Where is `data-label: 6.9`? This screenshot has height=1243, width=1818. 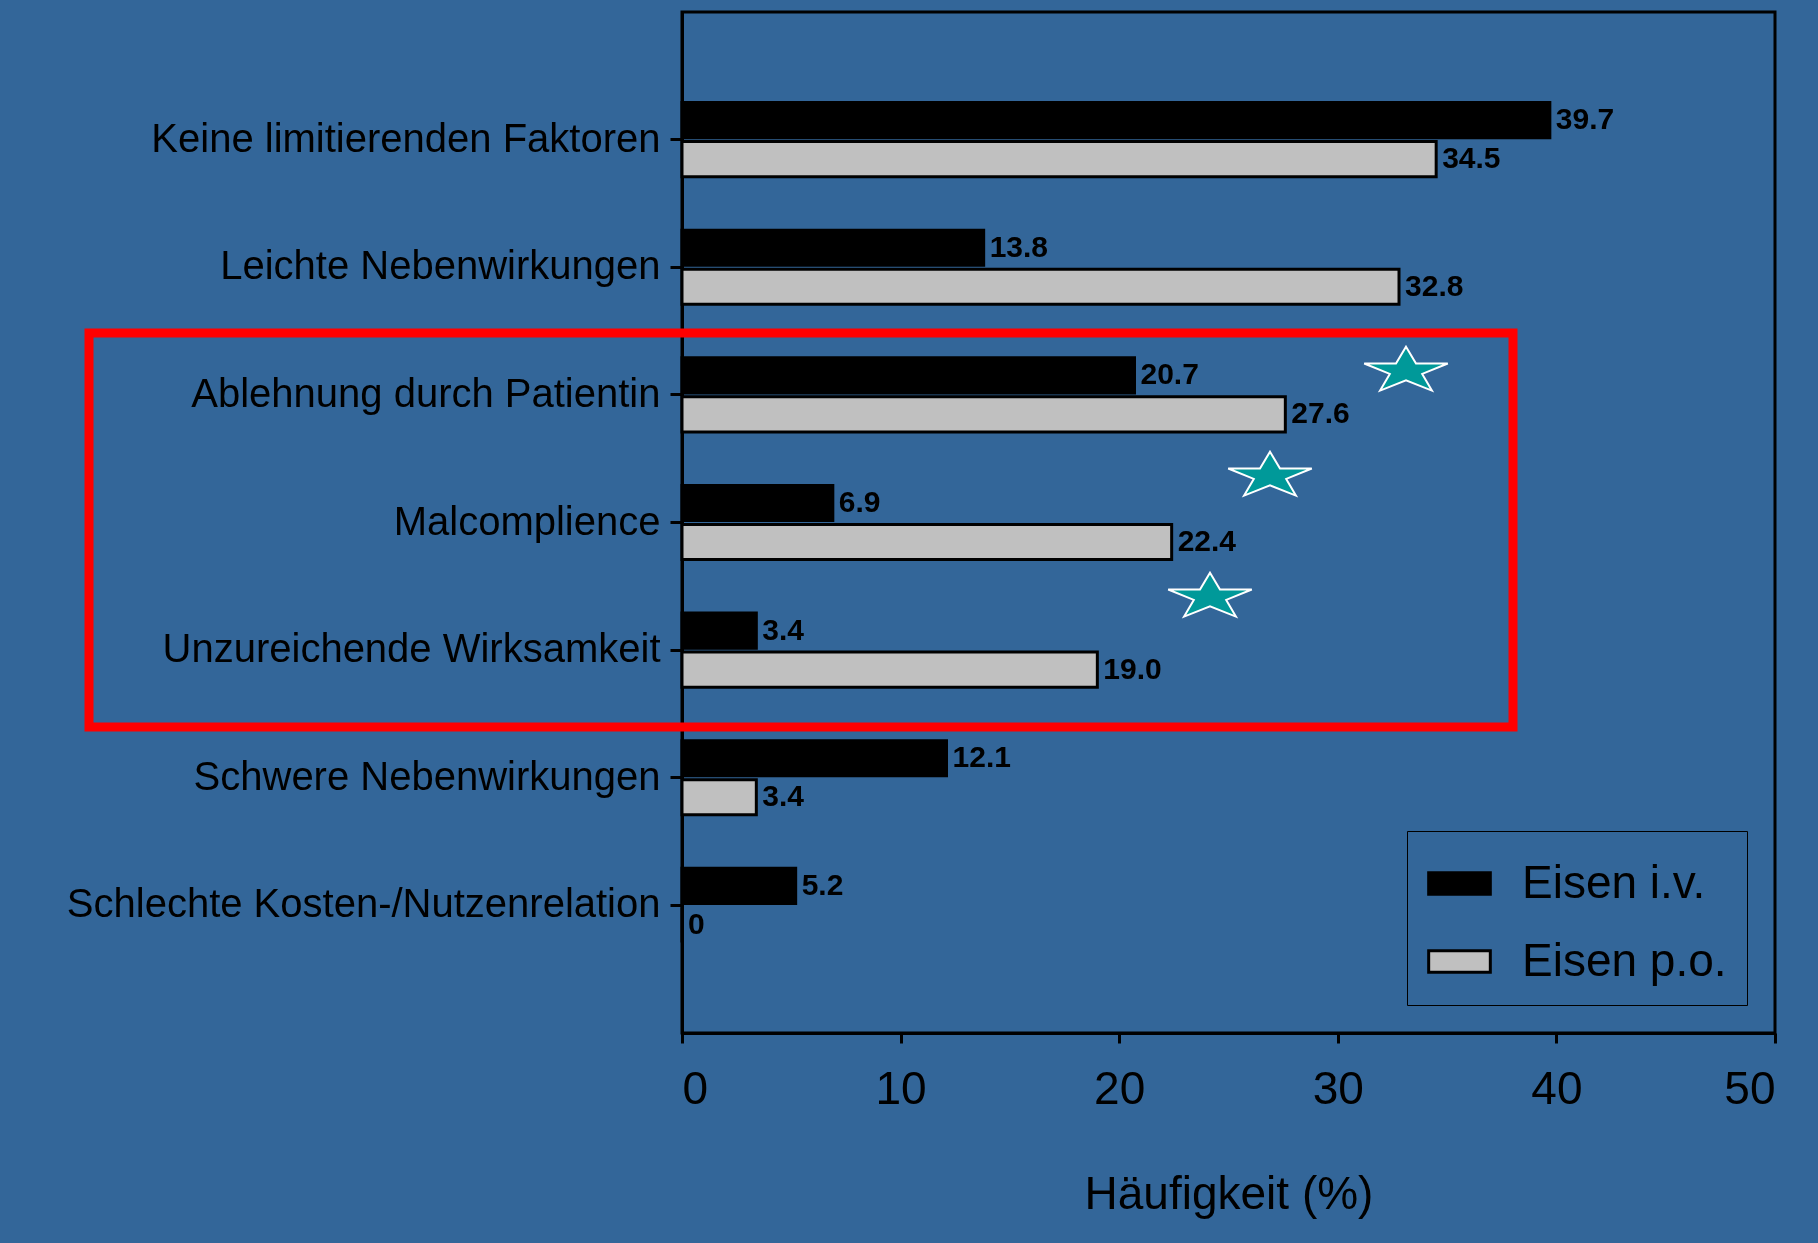
data-label: 6.9 is located at coordinates (859, 502).